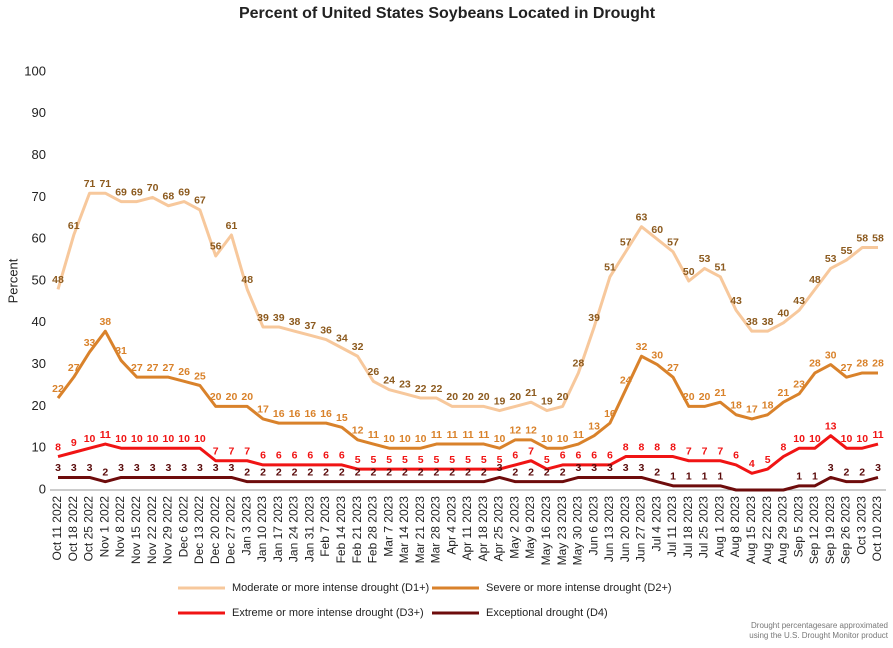  Describe the element at coordinates (767, 530) in the screenshot. I see `x-tick-label: Aug 22 2023` at that location.